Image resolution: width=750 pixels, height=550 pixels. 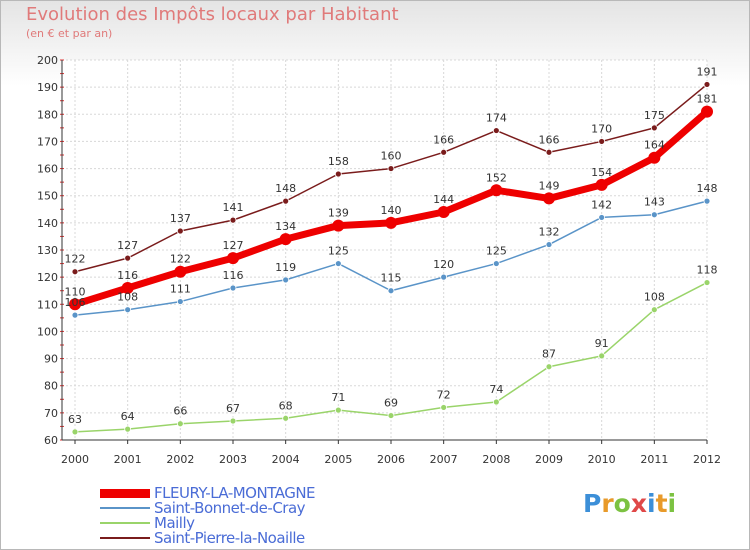 I want to click on y-tick-label: 170, so click(x=47, y=141).